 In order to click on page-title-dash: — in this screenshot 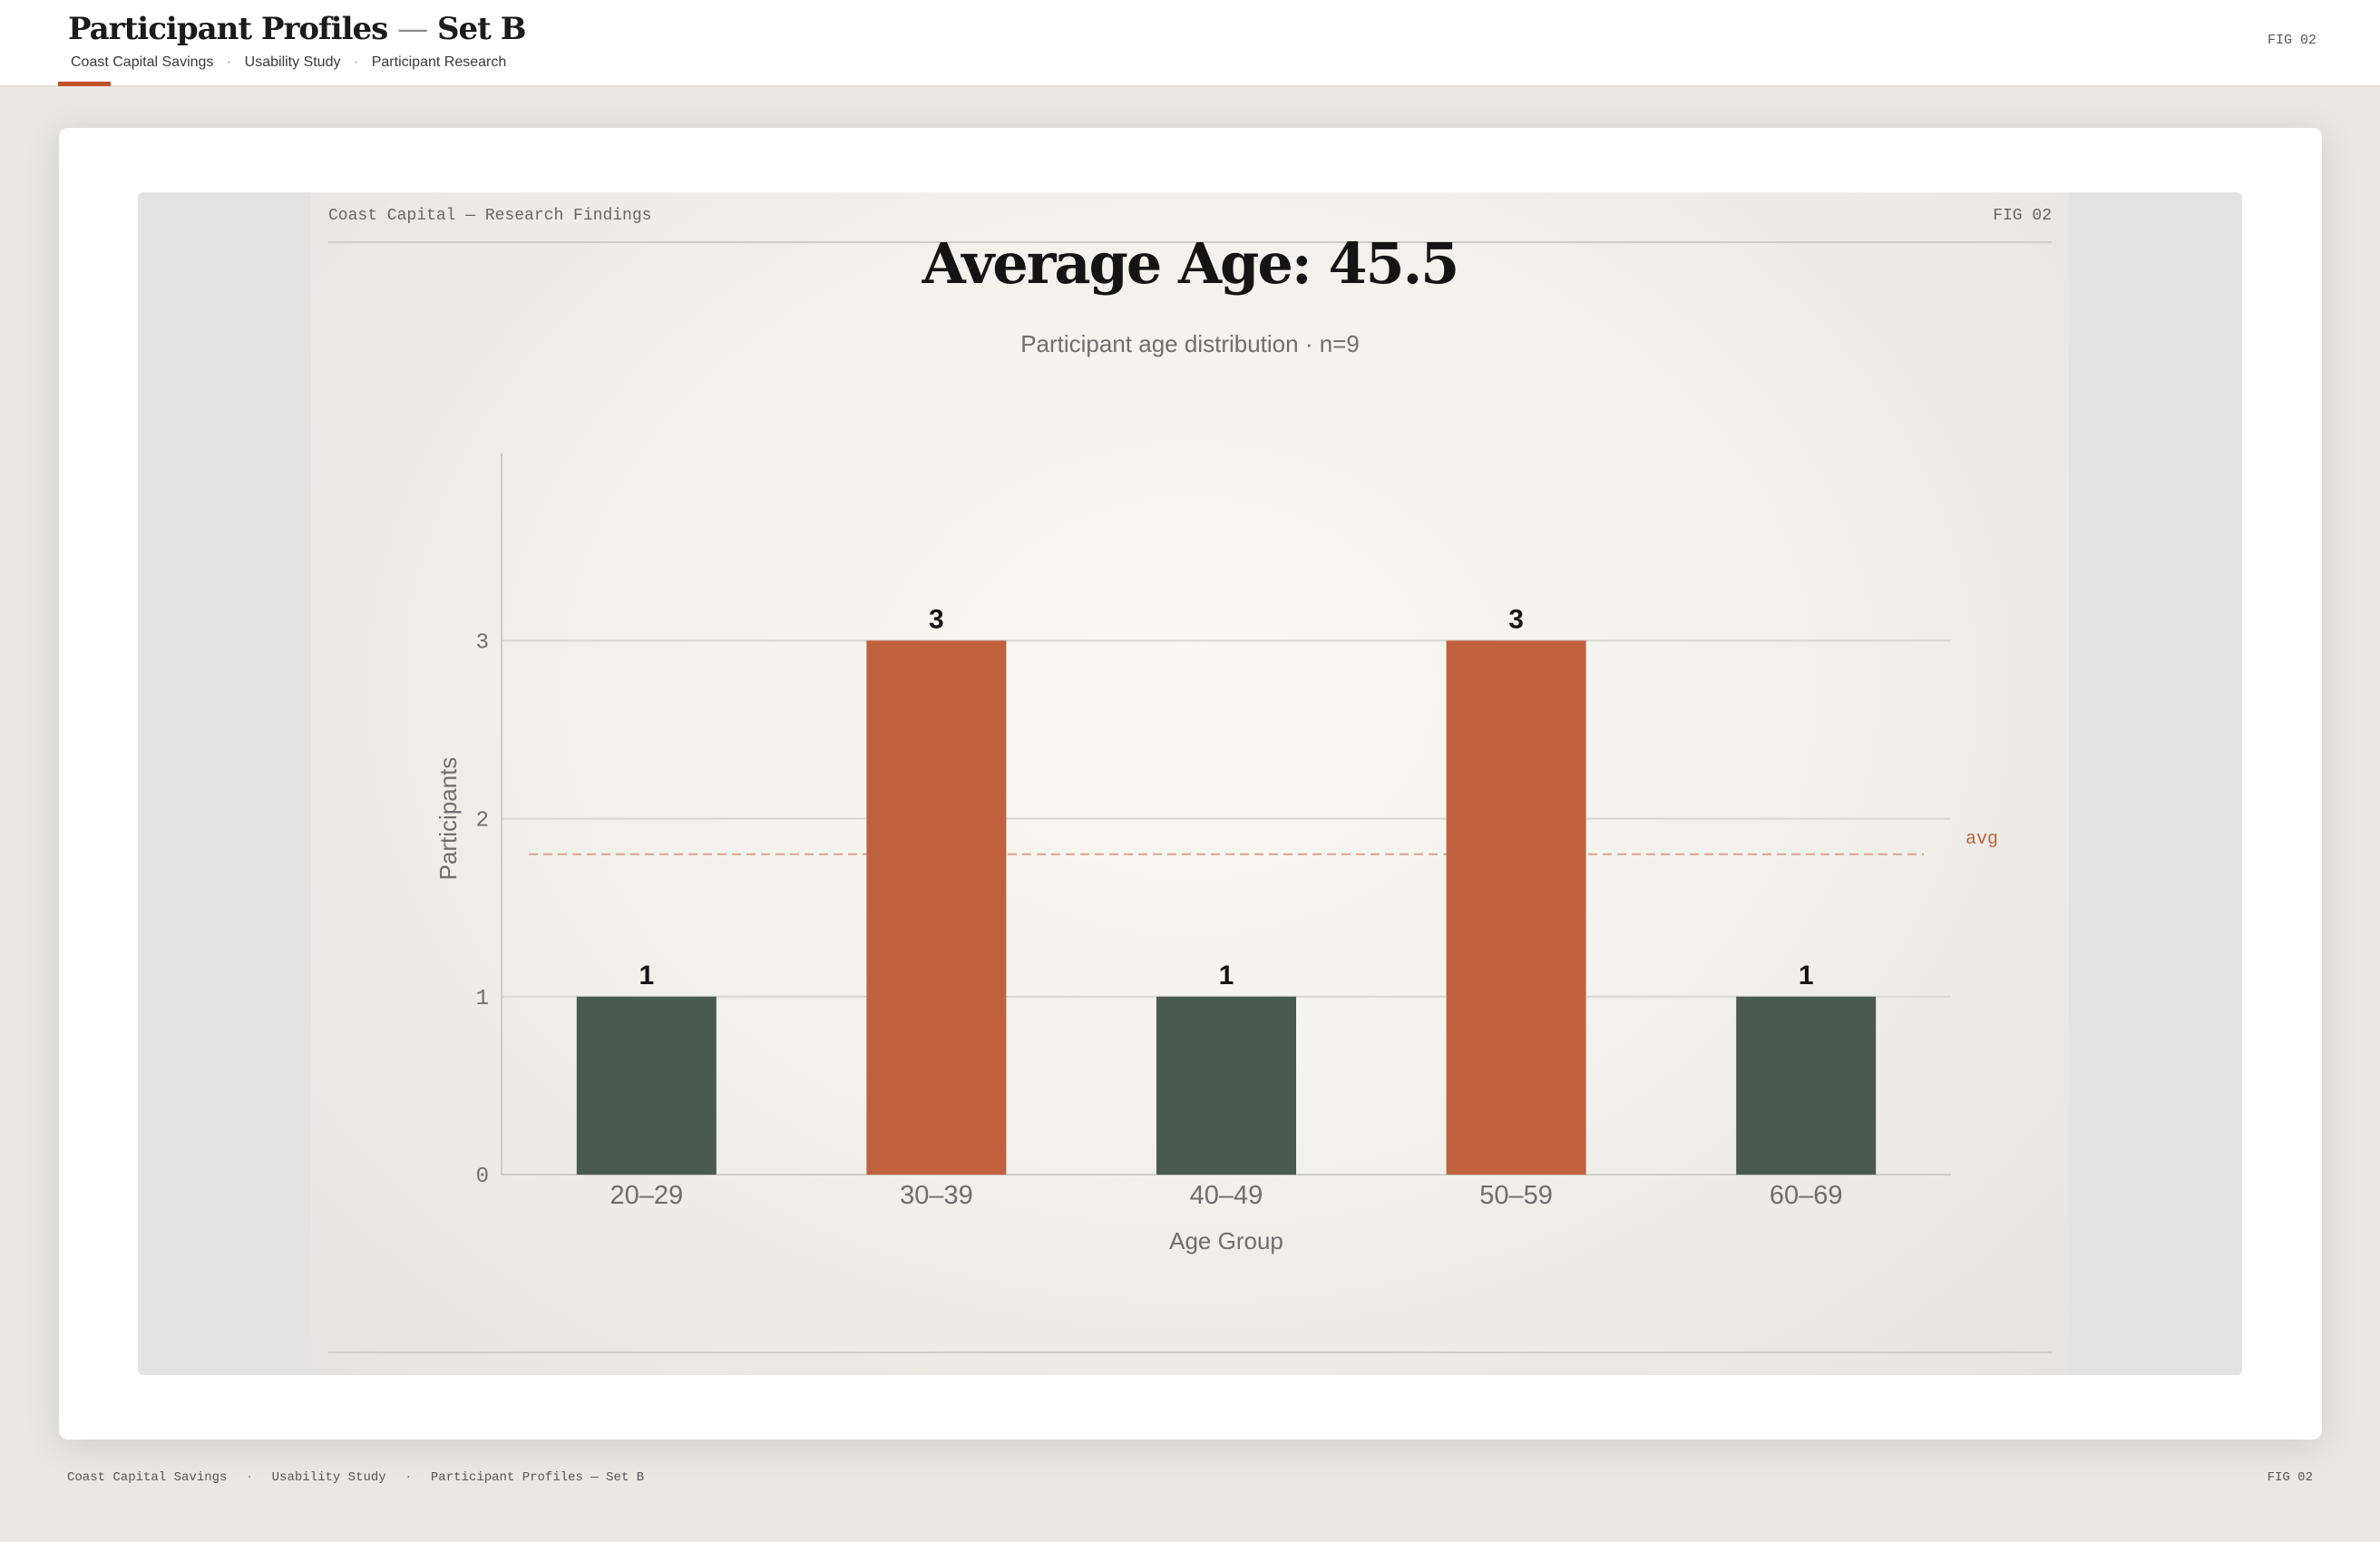, I will do `click(413, 29)`.